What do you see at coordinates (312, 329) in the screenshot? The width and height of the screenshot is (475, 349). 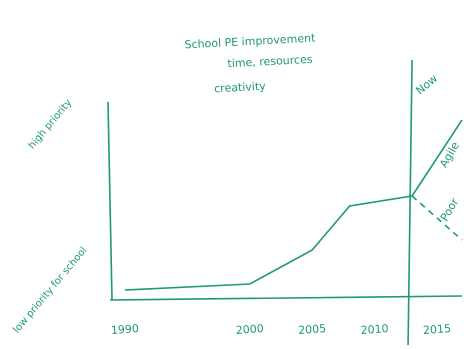 I see `x-tick-label: 2005` at bounding box center [312, 329].